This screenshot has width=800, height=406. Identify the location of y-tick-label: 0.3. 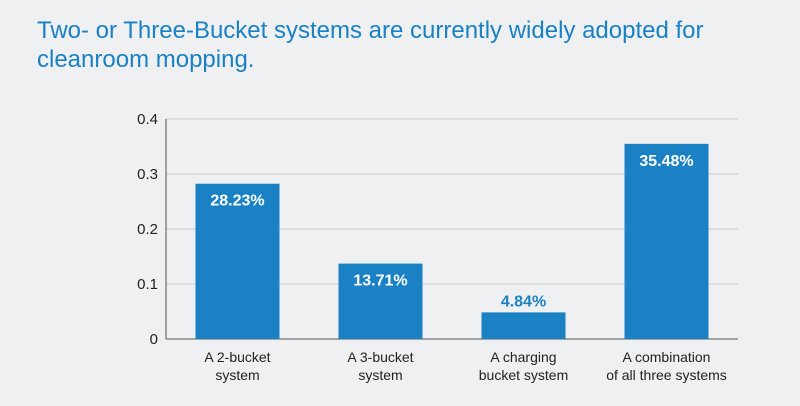
(147, 174).